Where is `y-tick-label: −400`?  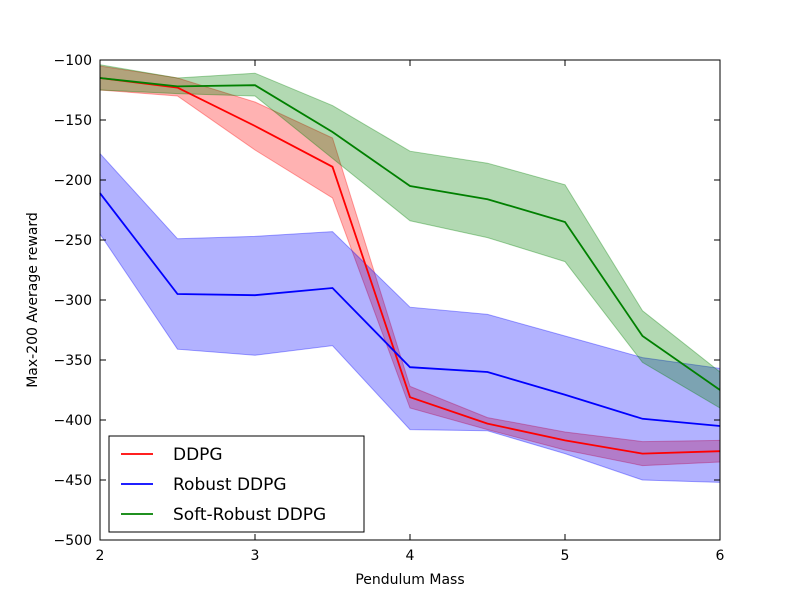
y-tick-label: −400 is located at coordinates (73, 421).